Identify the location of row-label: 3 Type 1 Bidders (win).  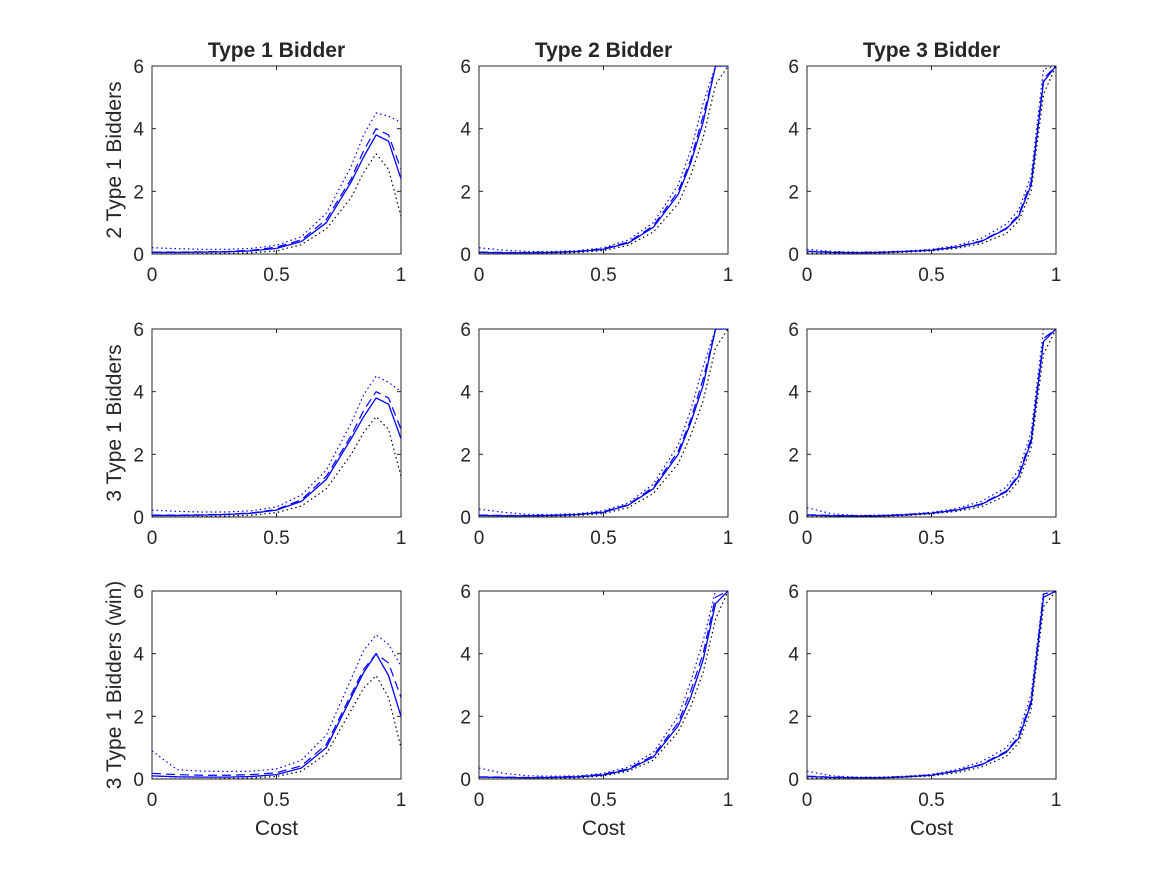
(114, 685).